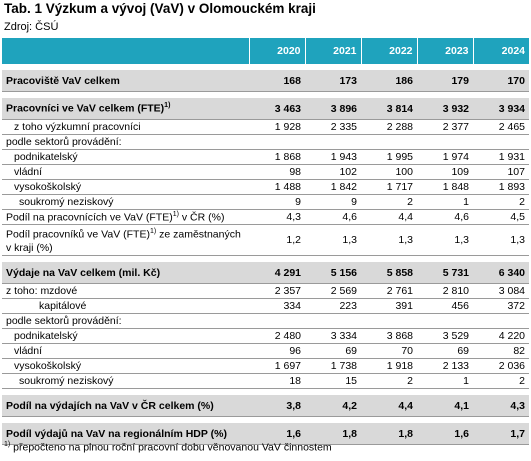  What do you see at coordinates (333, 306) in the screenshot?
I see `row-value: 223` at bounding box center [333, 306].